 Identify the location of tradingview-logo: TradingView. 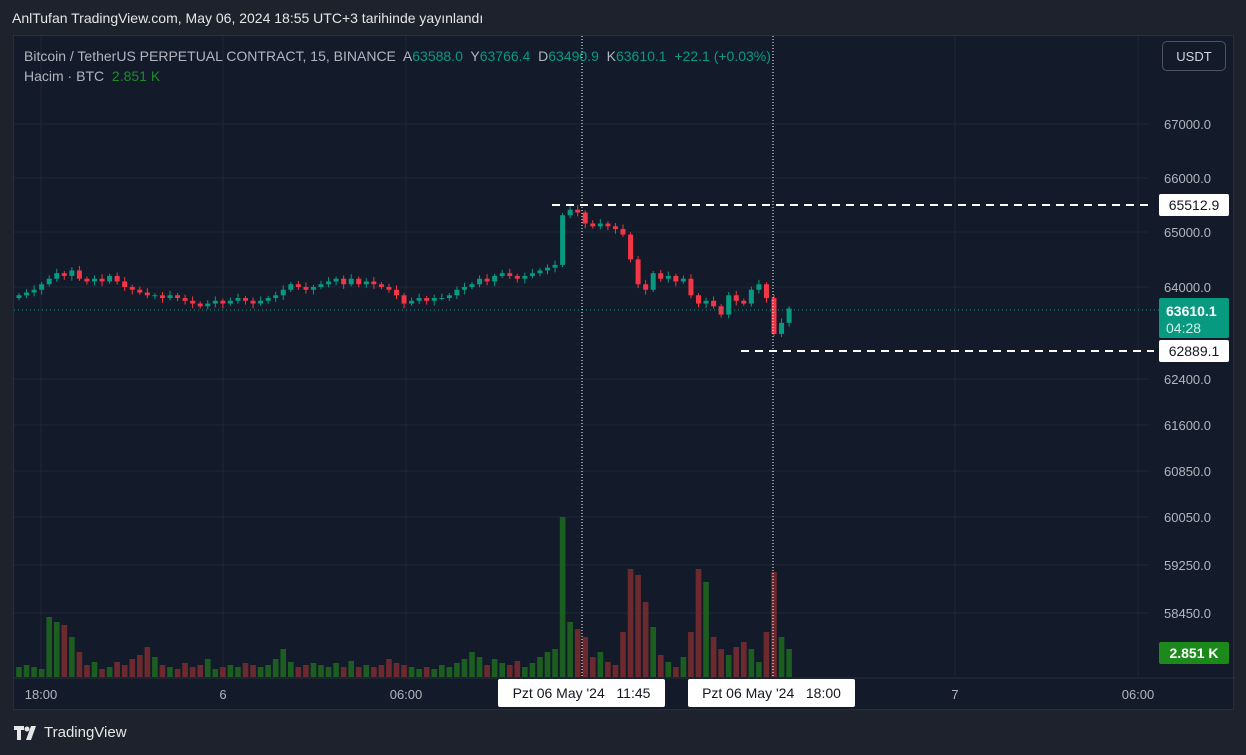
(70, 732).